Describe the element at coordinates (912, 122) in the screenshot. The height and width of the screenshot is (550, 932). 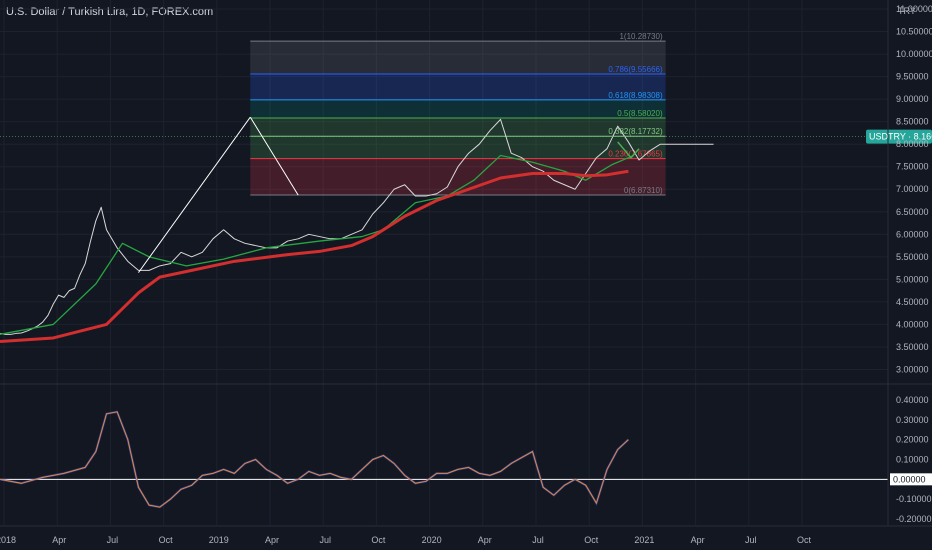
I see `y-tick-label: 8.50000` at that location.